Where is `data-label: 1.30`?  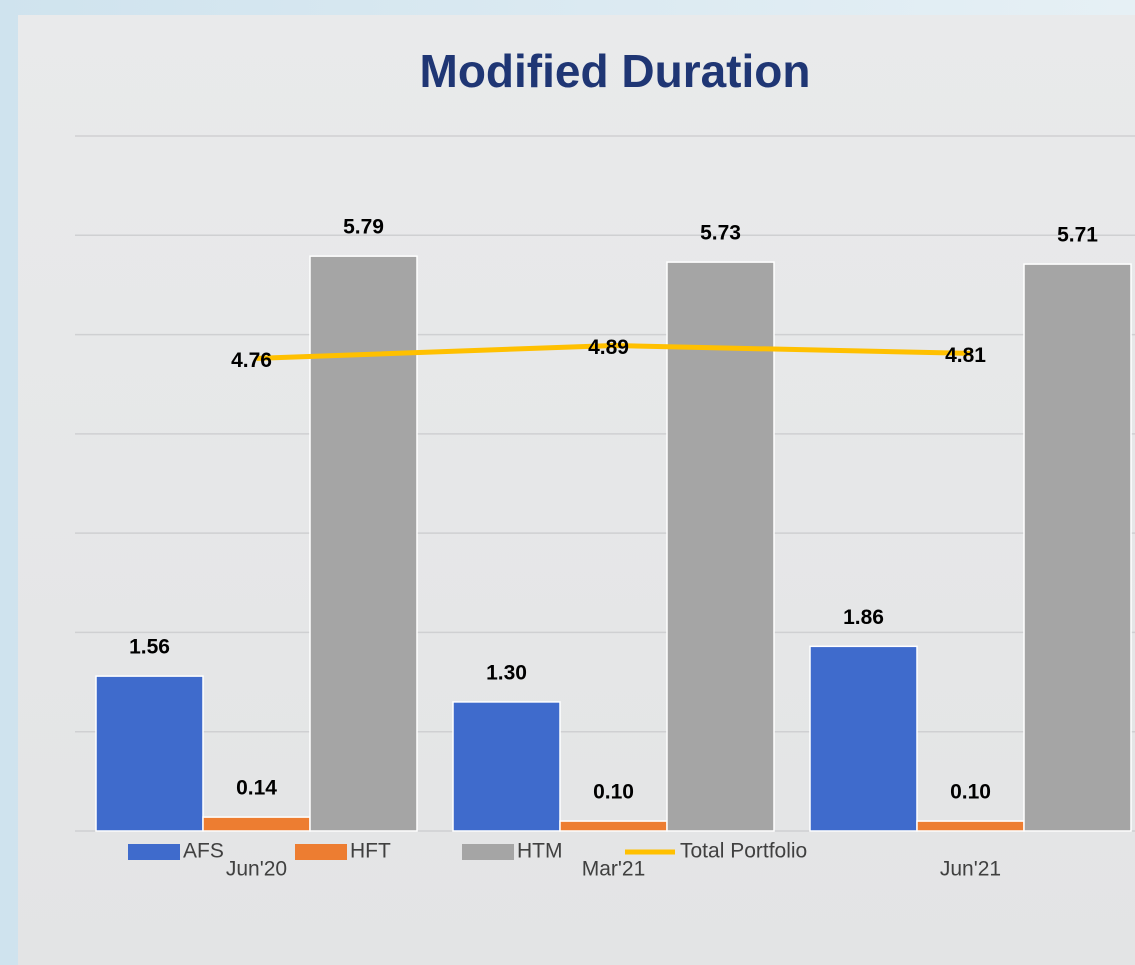
data-label: 1.30 is located at coordinates (506, 672).